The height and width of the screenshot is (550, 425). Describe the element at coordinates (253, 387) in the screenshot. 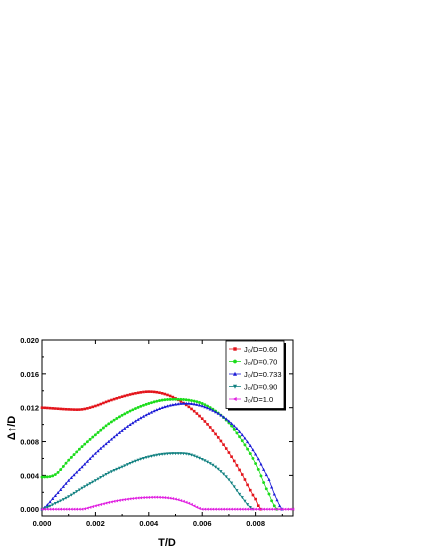

I see `legend-item: J₀/D=0.90` at that location.